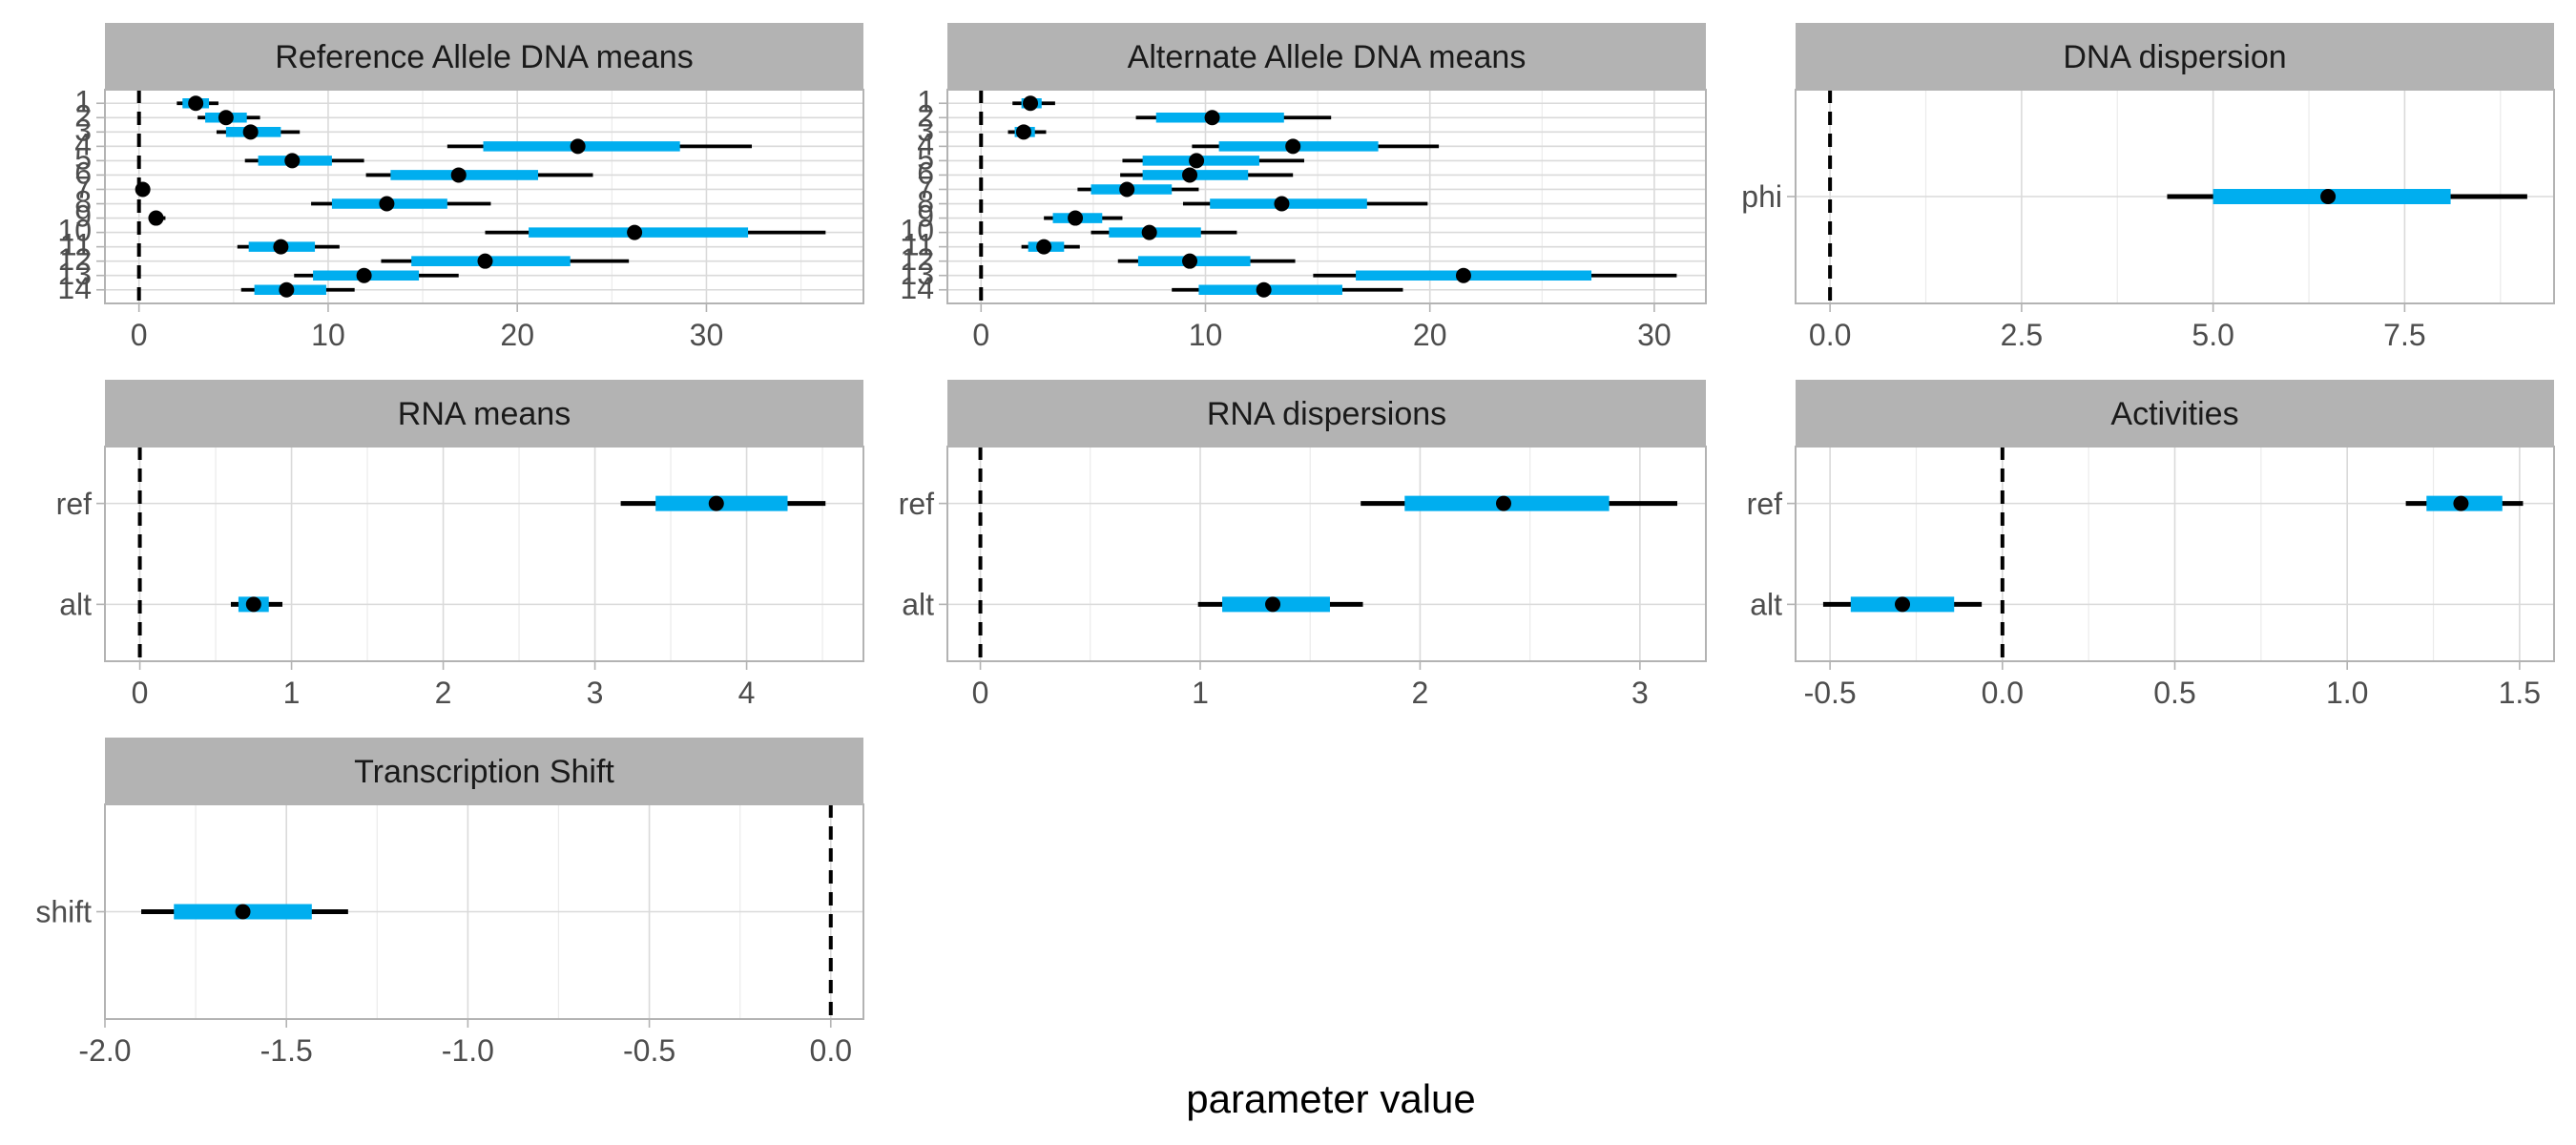 The height and width of the screenshot is (1145, 2576). Describe the element at coordinates (2520, 693) in the screenshot. I see `x-tick-label: 1.5` at that location.